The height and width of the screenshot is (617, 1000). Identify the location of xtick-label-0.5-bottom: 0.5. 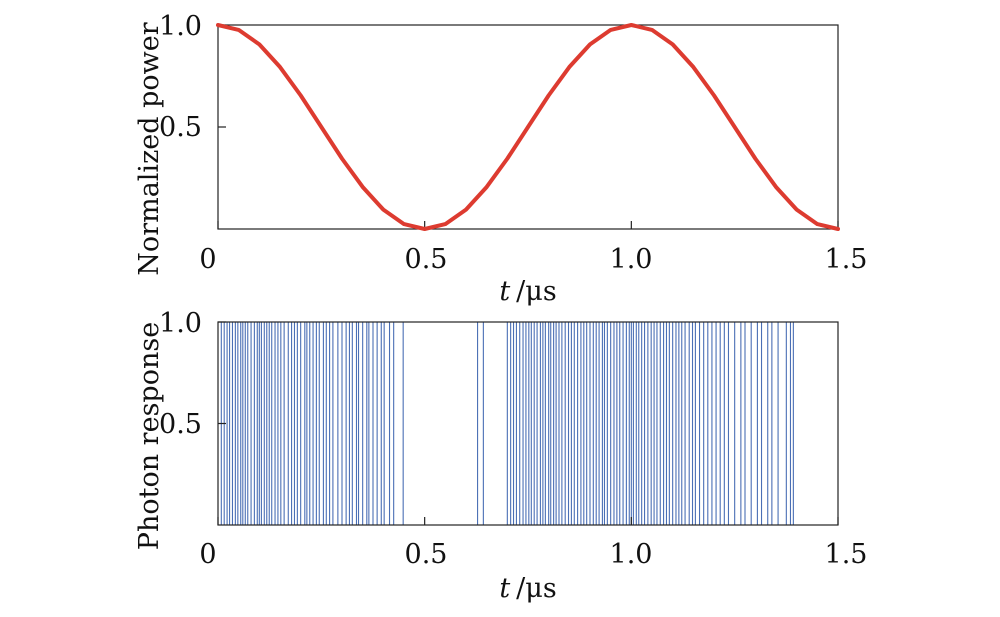
(426, 554).